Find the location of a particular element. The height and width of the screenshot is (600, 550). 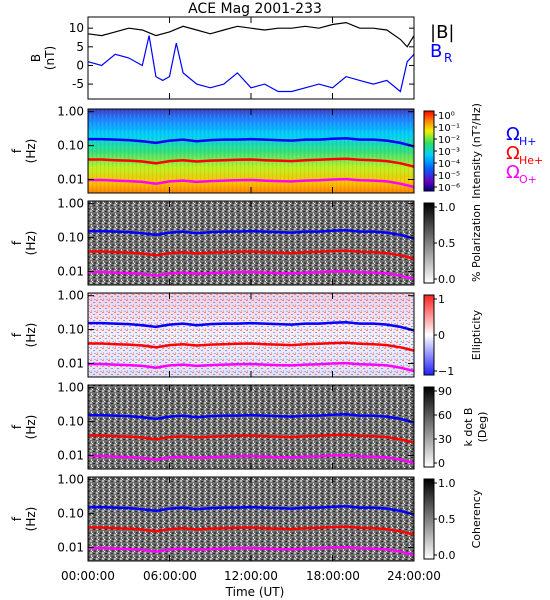

colorbar-label: k dot B is located at coordinates (468, 427).